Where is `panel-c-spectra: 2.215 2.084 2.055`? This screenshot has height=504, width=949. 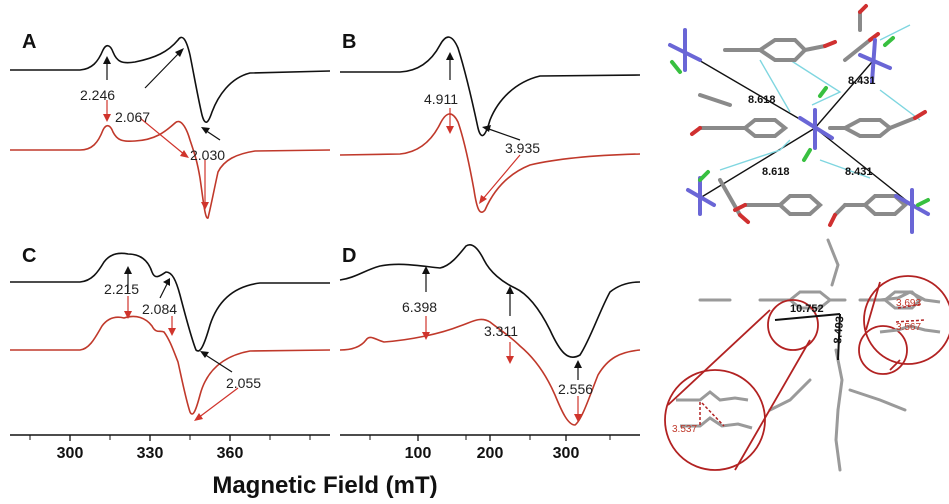
panel-c-spectra: 2.215 2.084 2.055 is located at coordinates (170, 336).